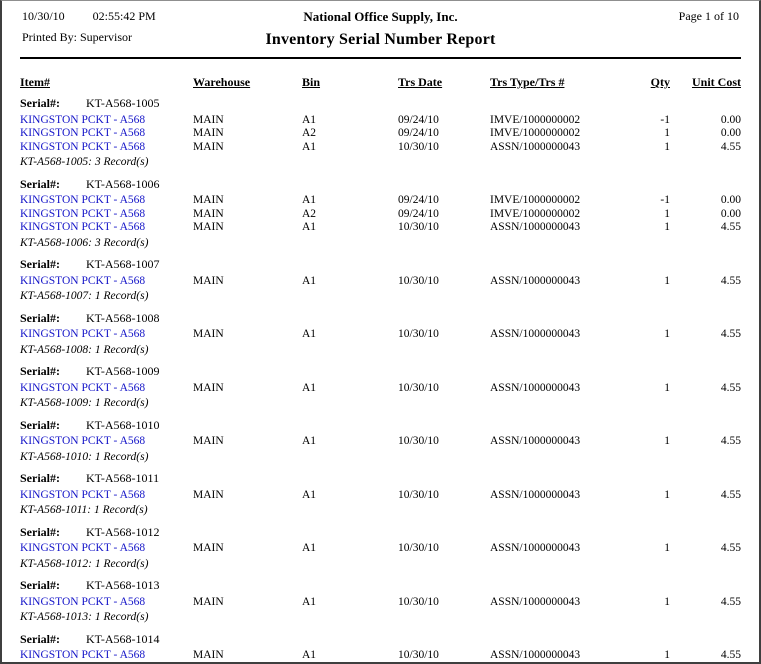 The width and height of the screenshot is (761, 664). Describe the element at coordinates (43, 16) in the screenshot. I see `print-date: 10/30/10` at that location.